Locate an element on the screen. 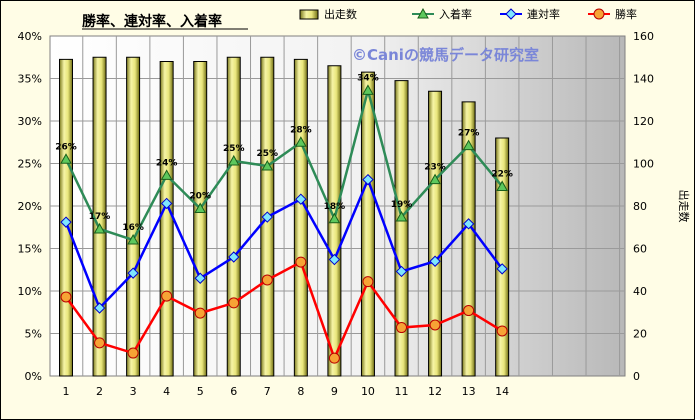 The width and height of the screenshot is (695, 420). right-tick-label: 80 is located at coordinates (640, 206).